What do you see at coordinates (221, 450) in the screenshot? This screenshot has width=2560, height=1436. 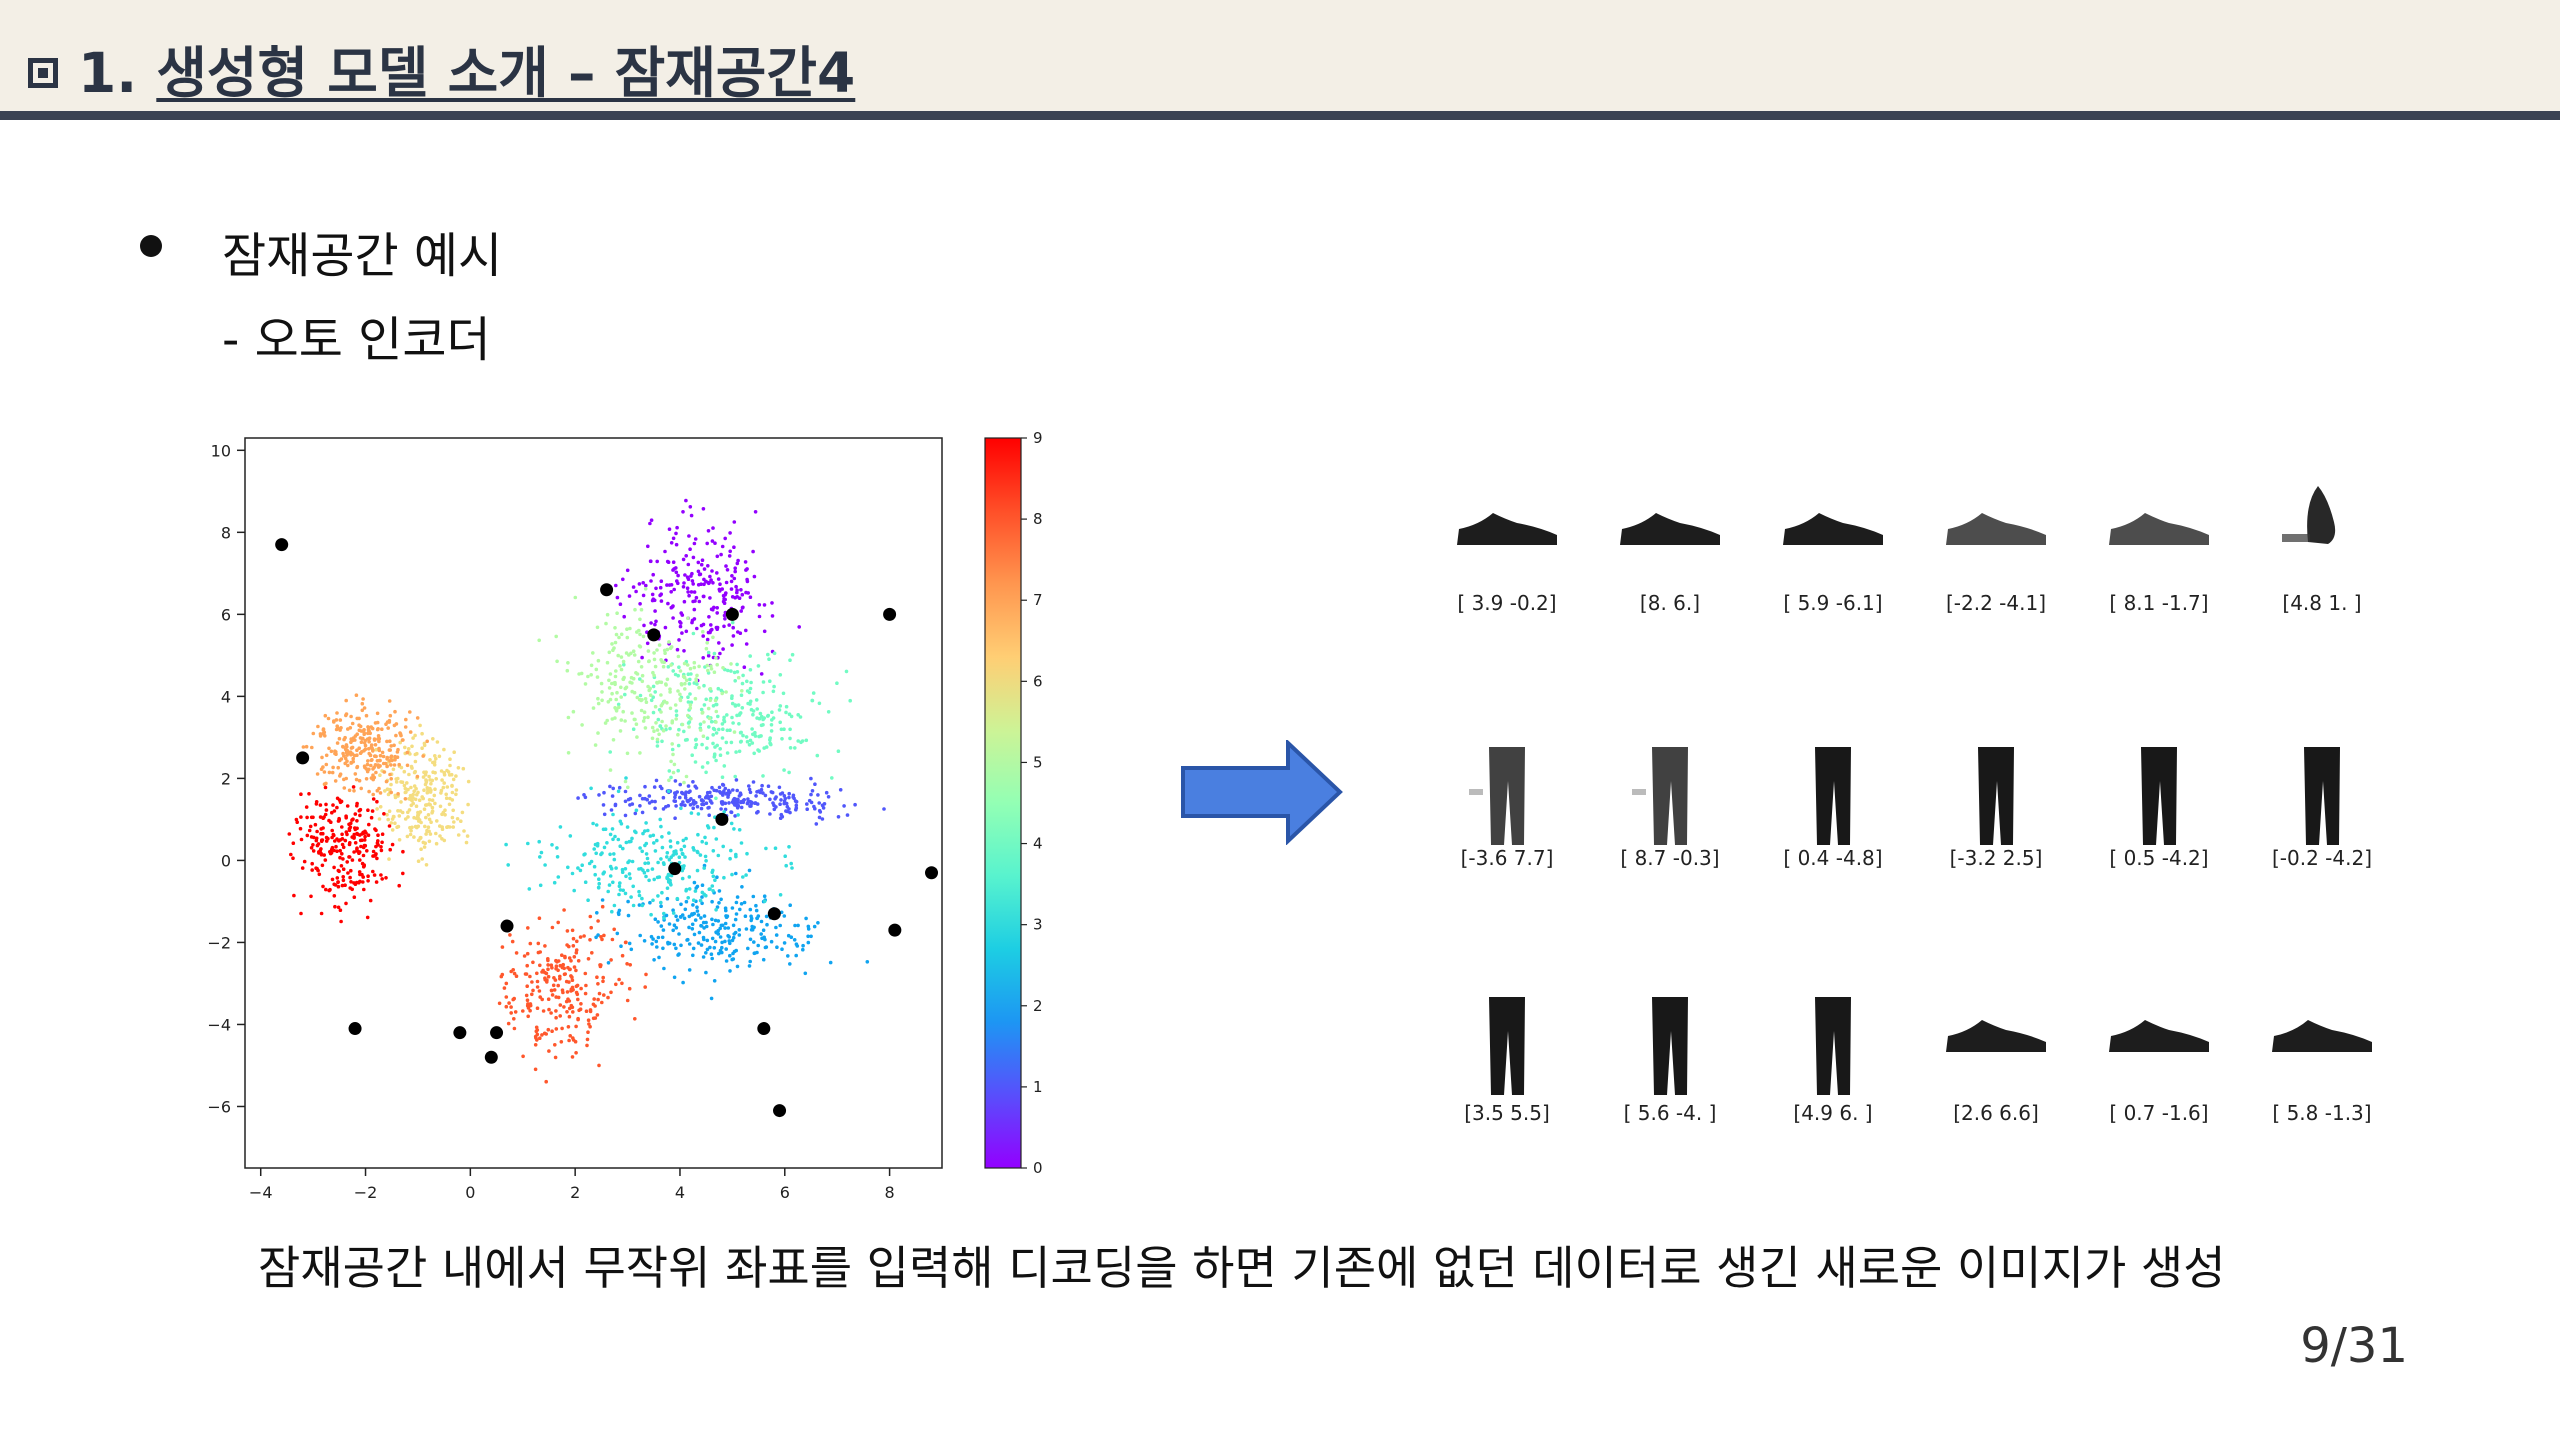 I see `y-tick-label: 10` at bounding box center [221, 450].